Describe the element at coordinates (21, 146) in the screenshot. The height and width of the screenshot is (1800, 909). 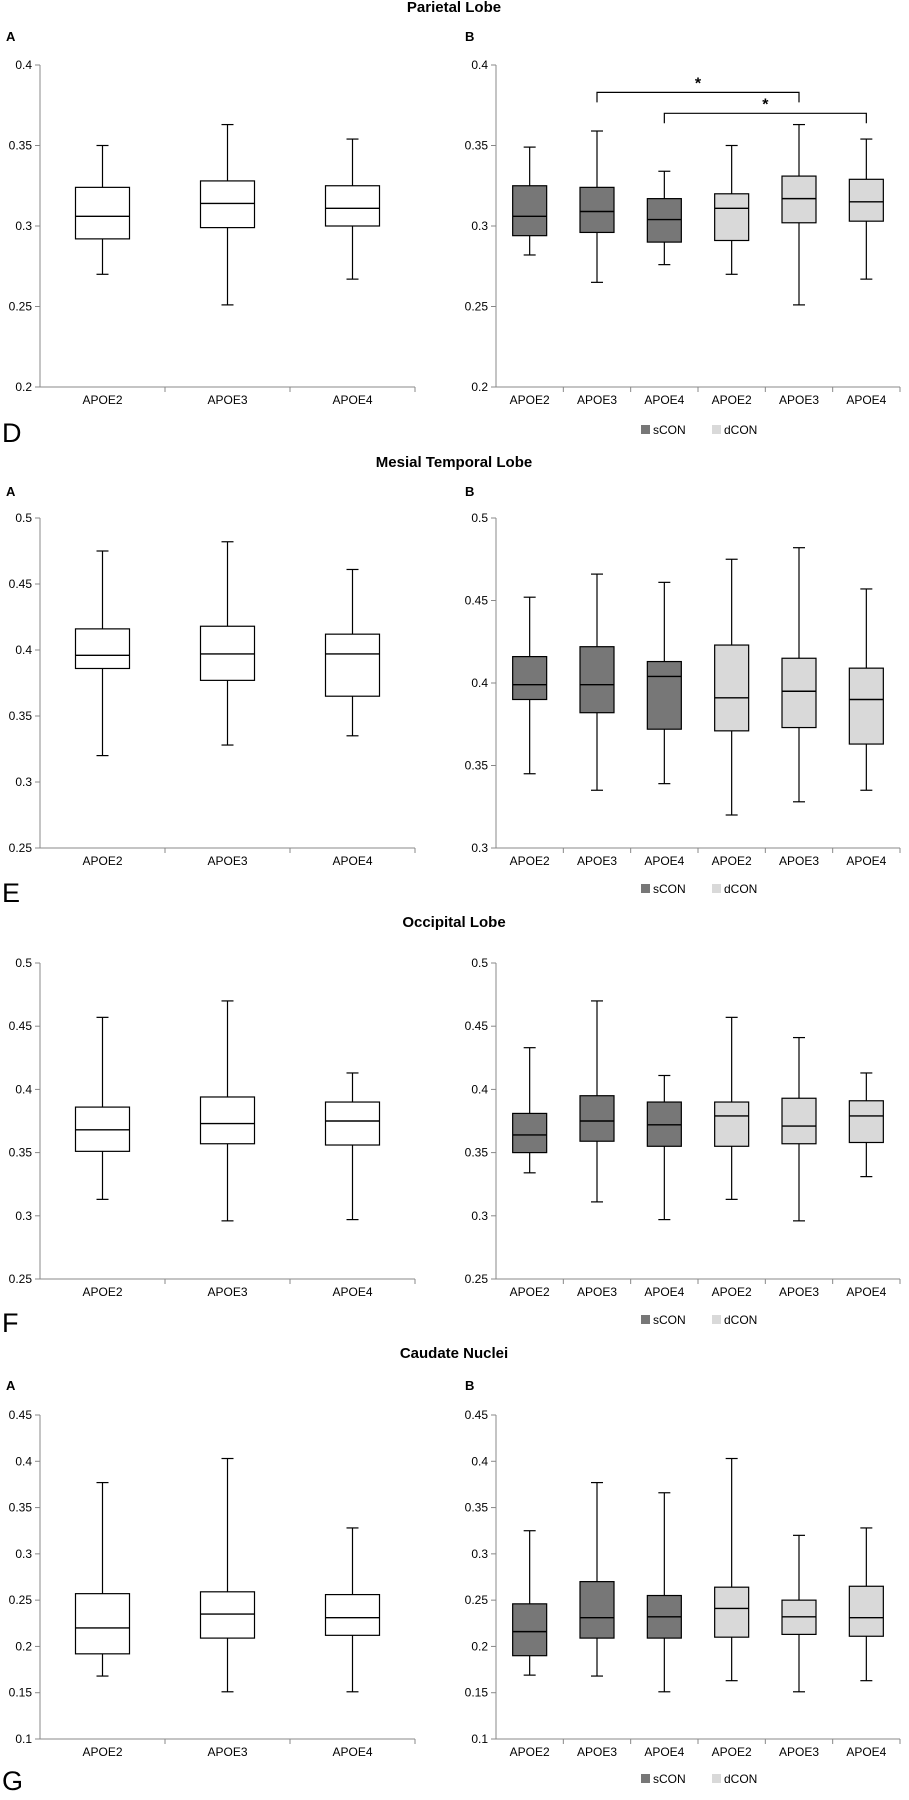
I see `parietal-panel-a-y-tick-label: 0.35` at that location.